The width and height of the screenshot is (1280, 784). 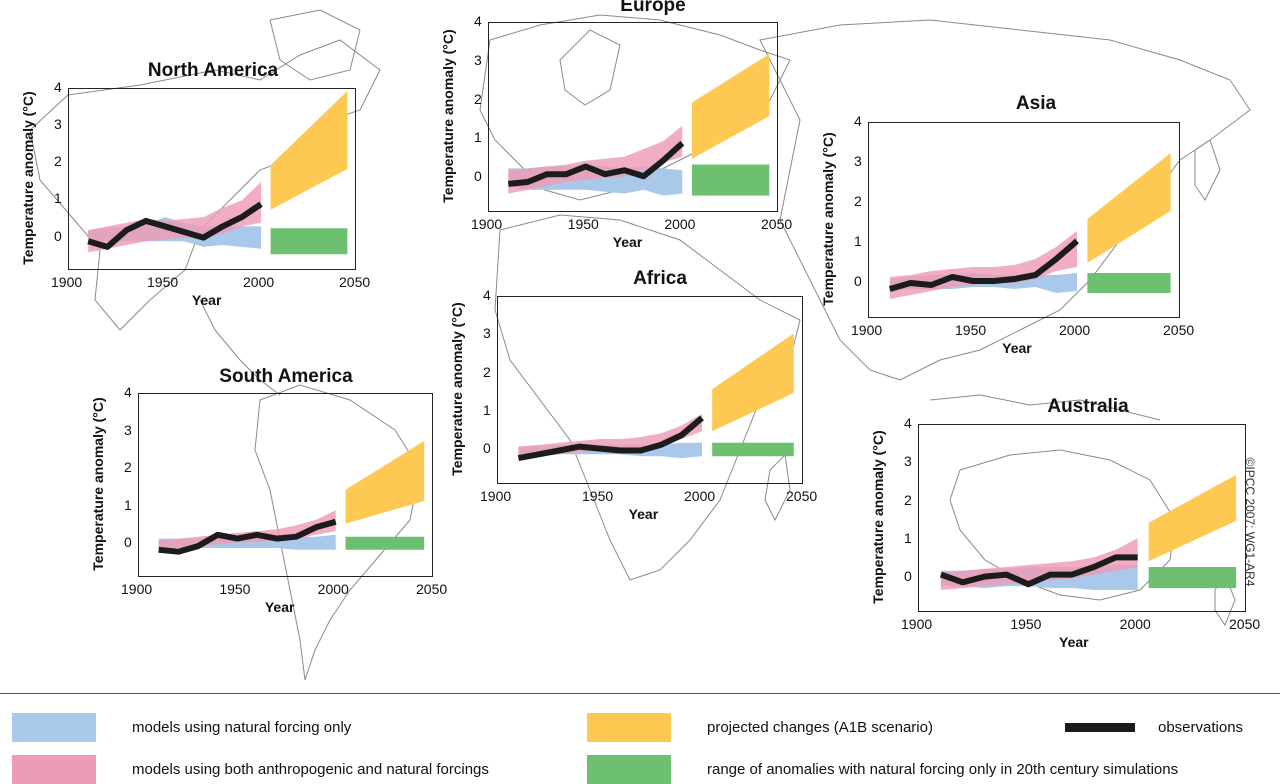 I want to click on map-greenland, so click(x=315, y=45).